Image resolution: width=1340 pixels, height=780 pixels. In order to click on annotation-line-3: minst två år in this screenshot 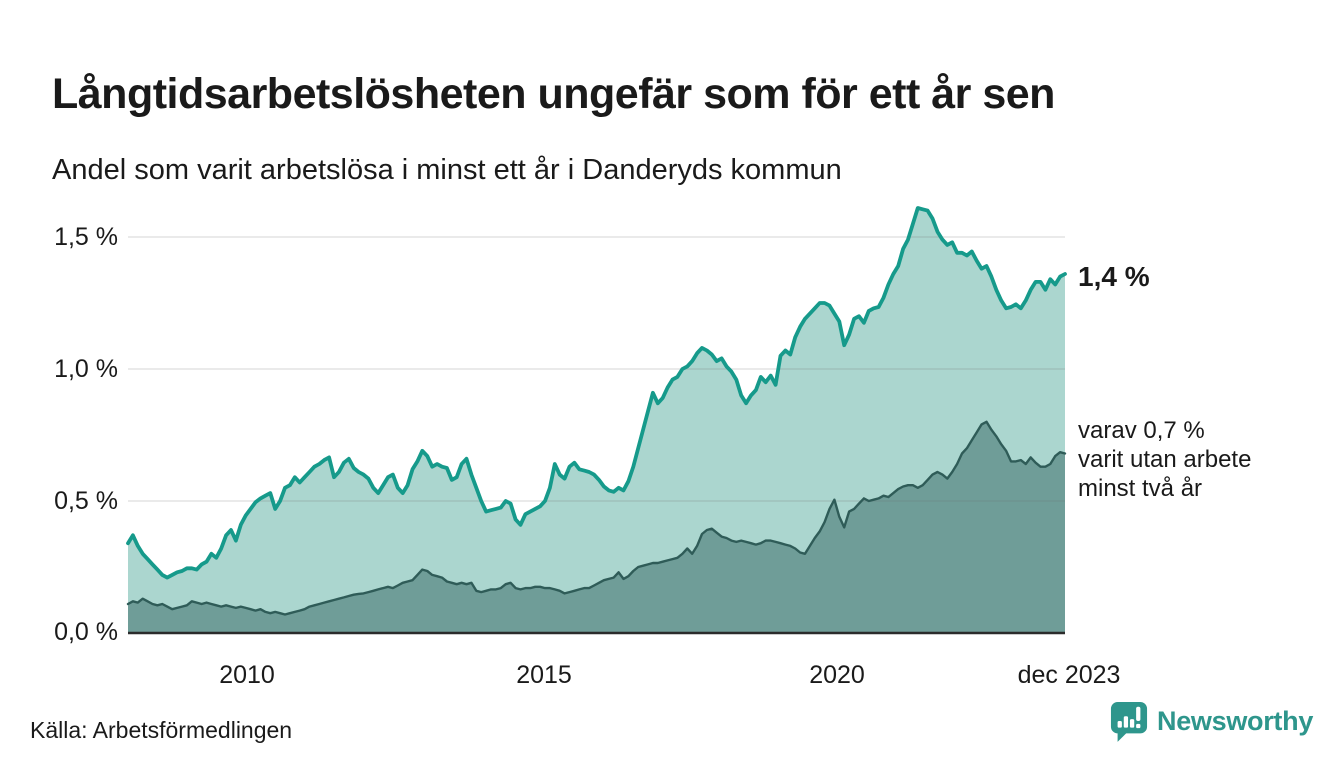, I will do `click(1140, 488)`.